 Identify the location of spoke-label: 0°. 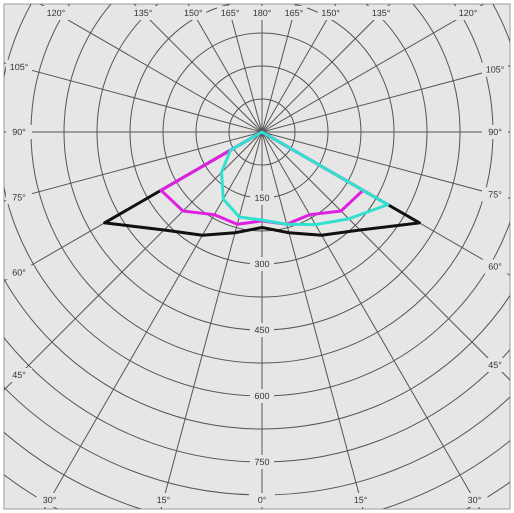
(262, 500).